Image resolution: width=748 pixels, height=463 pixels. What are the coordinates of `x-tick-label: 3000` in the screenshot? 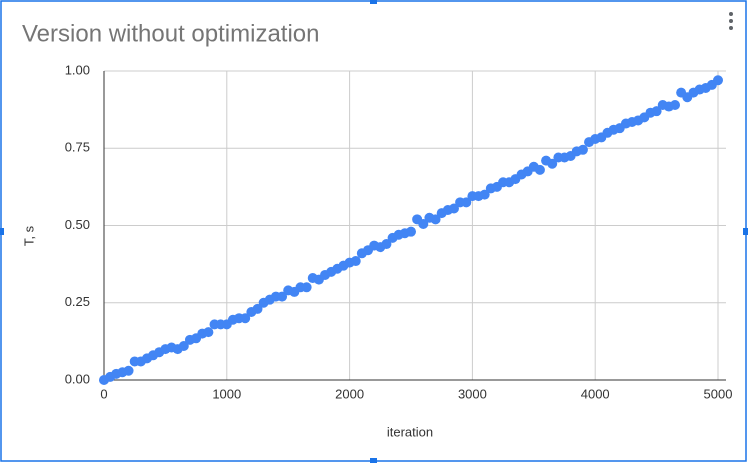 It's located at (472, 393).